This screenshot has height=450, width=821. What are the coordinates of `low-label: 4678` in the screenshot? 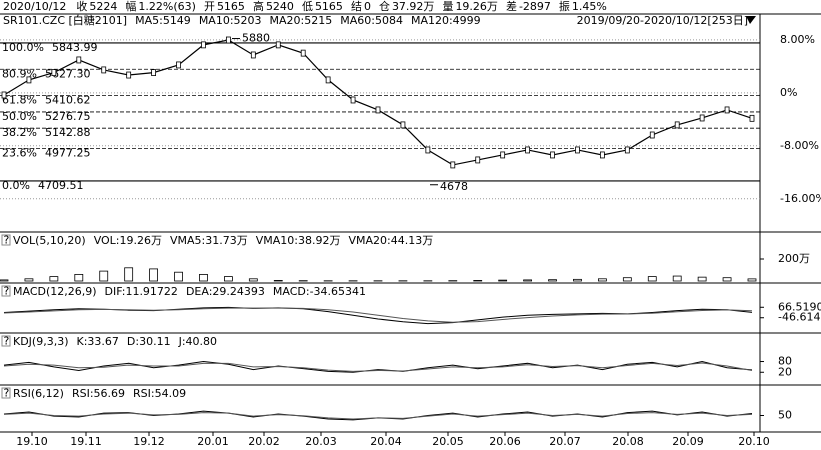 It's located at (454, 186).